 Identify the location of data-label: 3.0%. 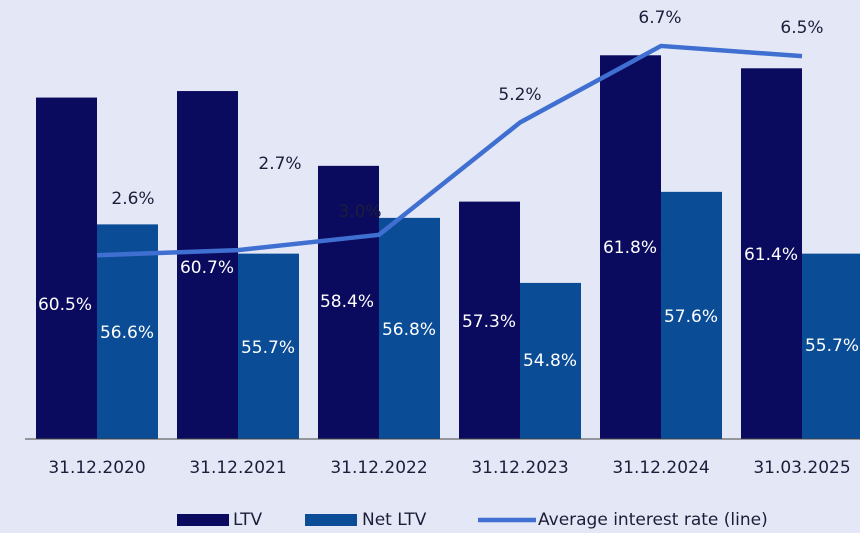
(359, 212).